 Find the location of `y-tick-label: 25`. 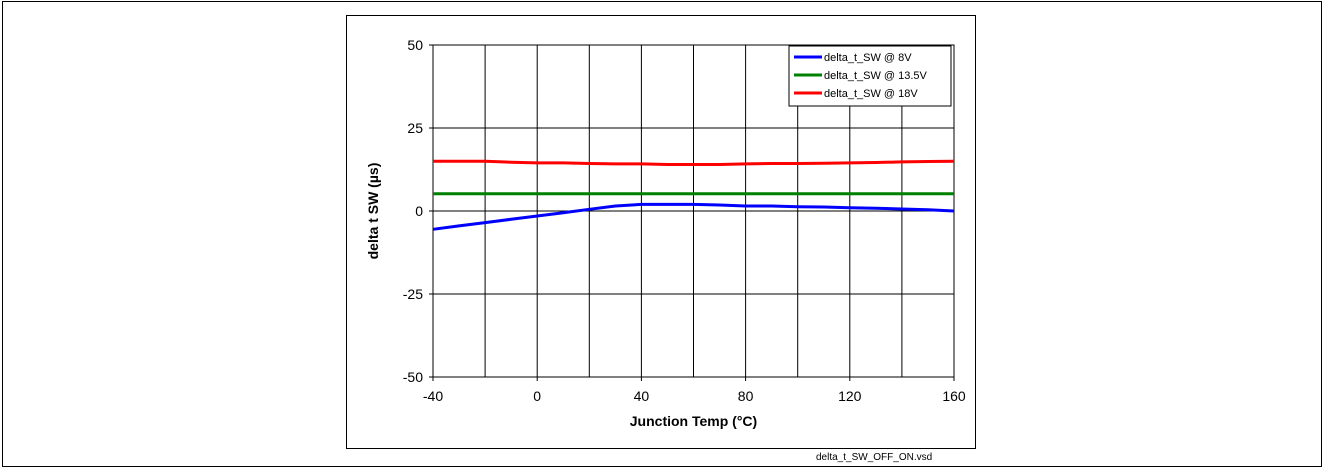

y-tick-label: 25 is located at coordinates (415, 128).